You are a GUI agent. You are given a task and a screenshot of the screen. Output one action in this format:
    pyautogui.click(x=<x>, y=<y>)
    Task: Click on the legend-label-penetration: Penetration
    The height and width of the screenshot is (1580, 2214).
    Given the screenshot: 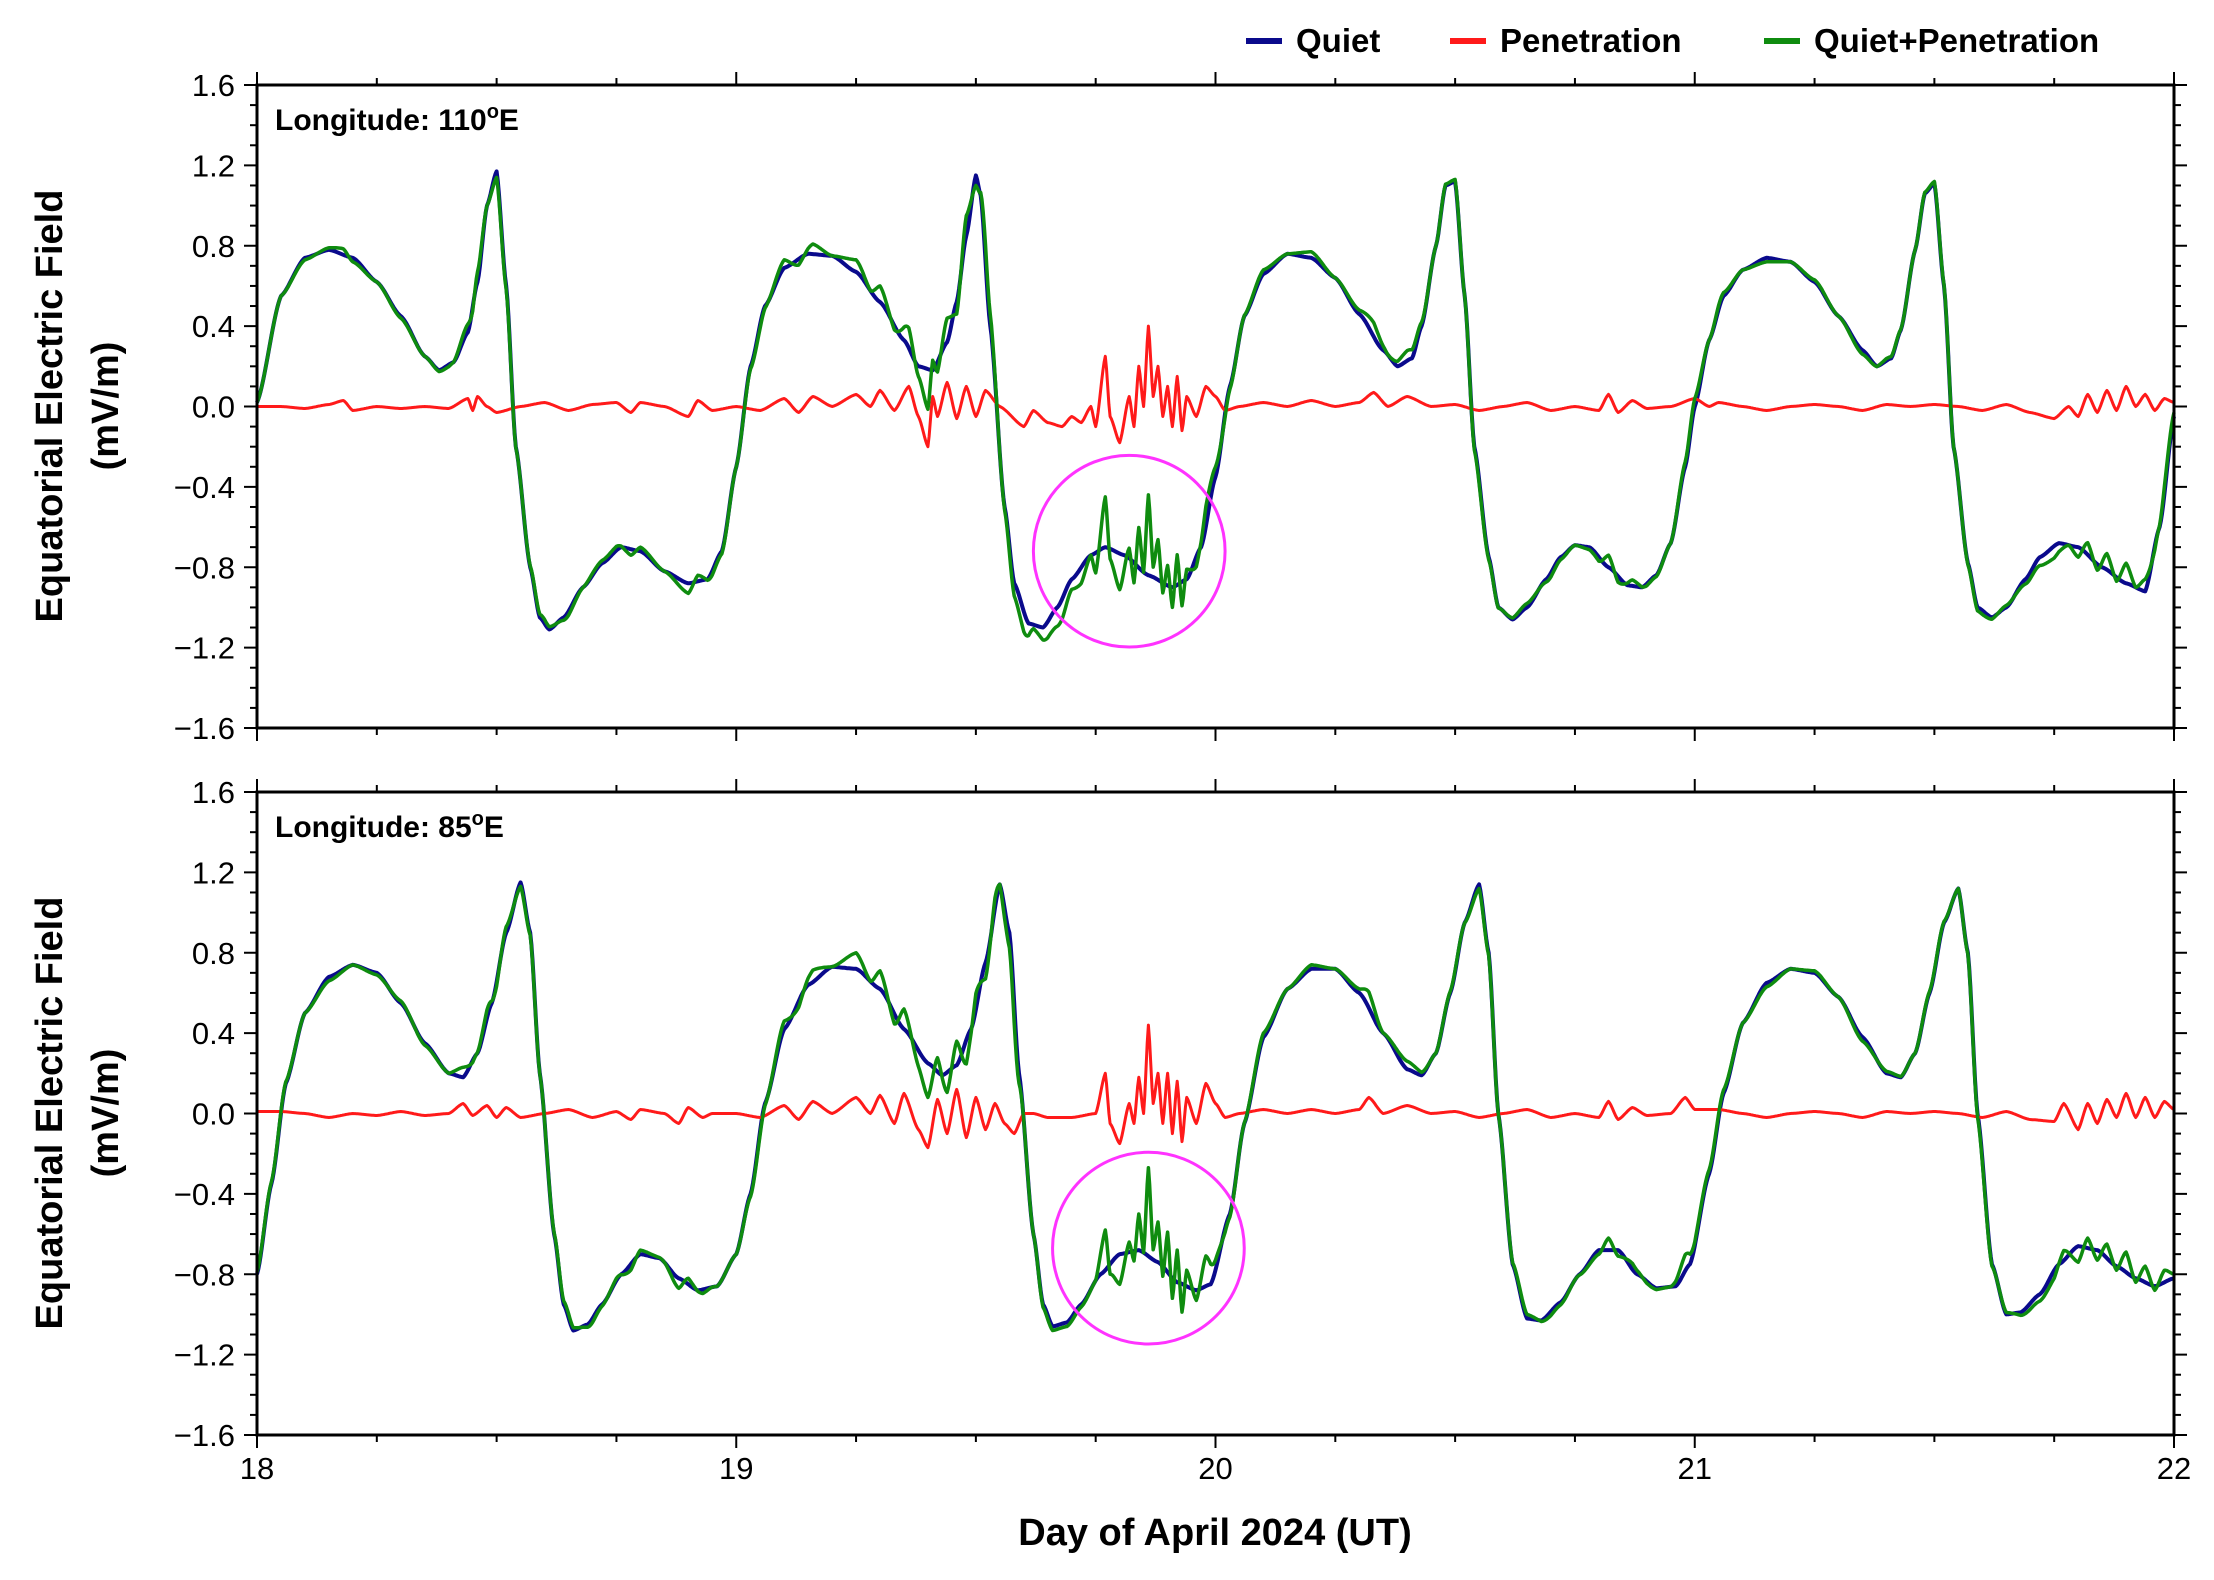 What is the action you would take?
    pyautogui.click(x=1591, y=40)
    